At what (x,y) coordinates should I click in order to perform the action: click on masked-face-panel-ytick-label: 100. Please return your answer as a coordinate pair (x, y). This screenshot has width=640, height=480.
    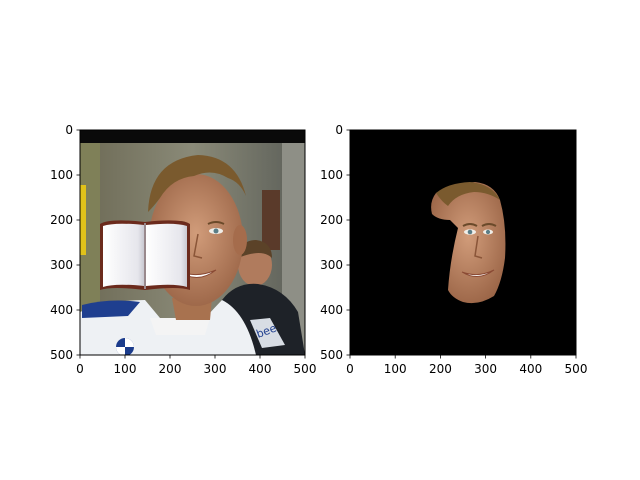
    Looking at the image, I should click on (331, 175).